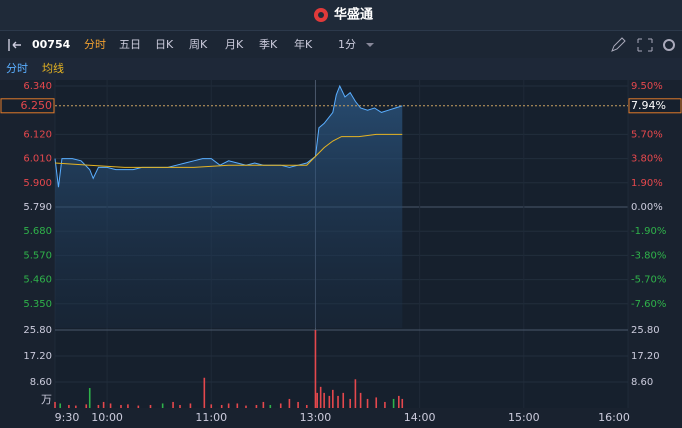 The width and height of the screenshot is (682, 428). What do you see at coordinates (316, 417) in the screenshot?
I see `x-tick-label: 13:00` at bounding box center [316, 417].